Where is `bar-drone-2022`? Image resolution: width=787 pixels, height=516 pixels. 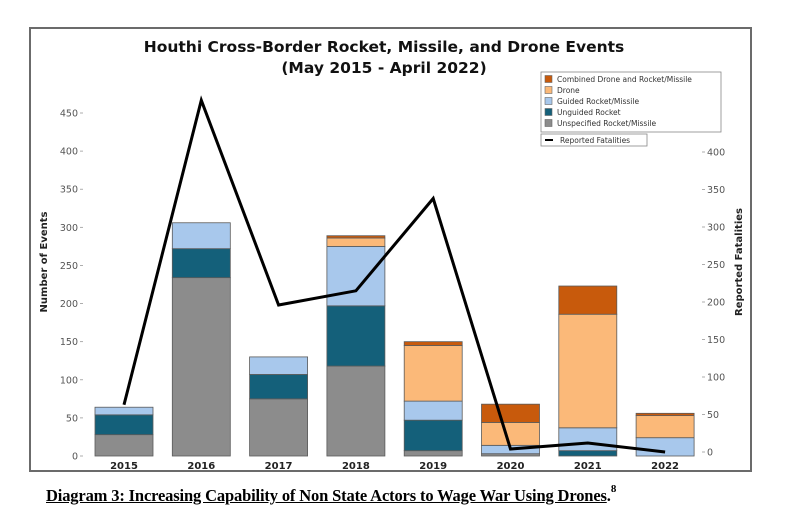
bar-drone-2022 is located at coordinates (665, 427).